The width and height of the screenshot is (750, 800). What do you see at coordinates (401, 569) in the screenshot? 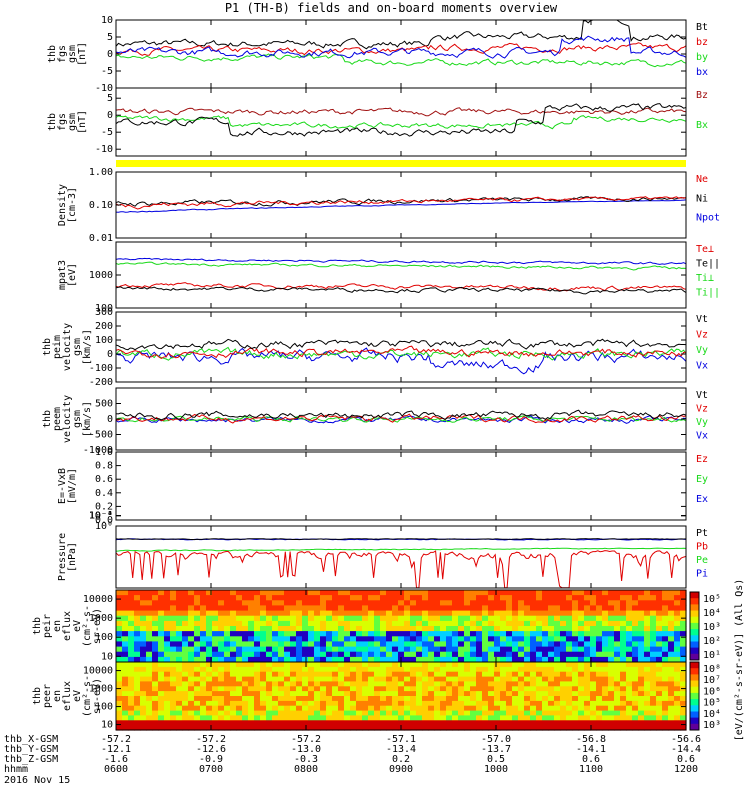
I see `series-Pb` at bounding box center [401, 569].